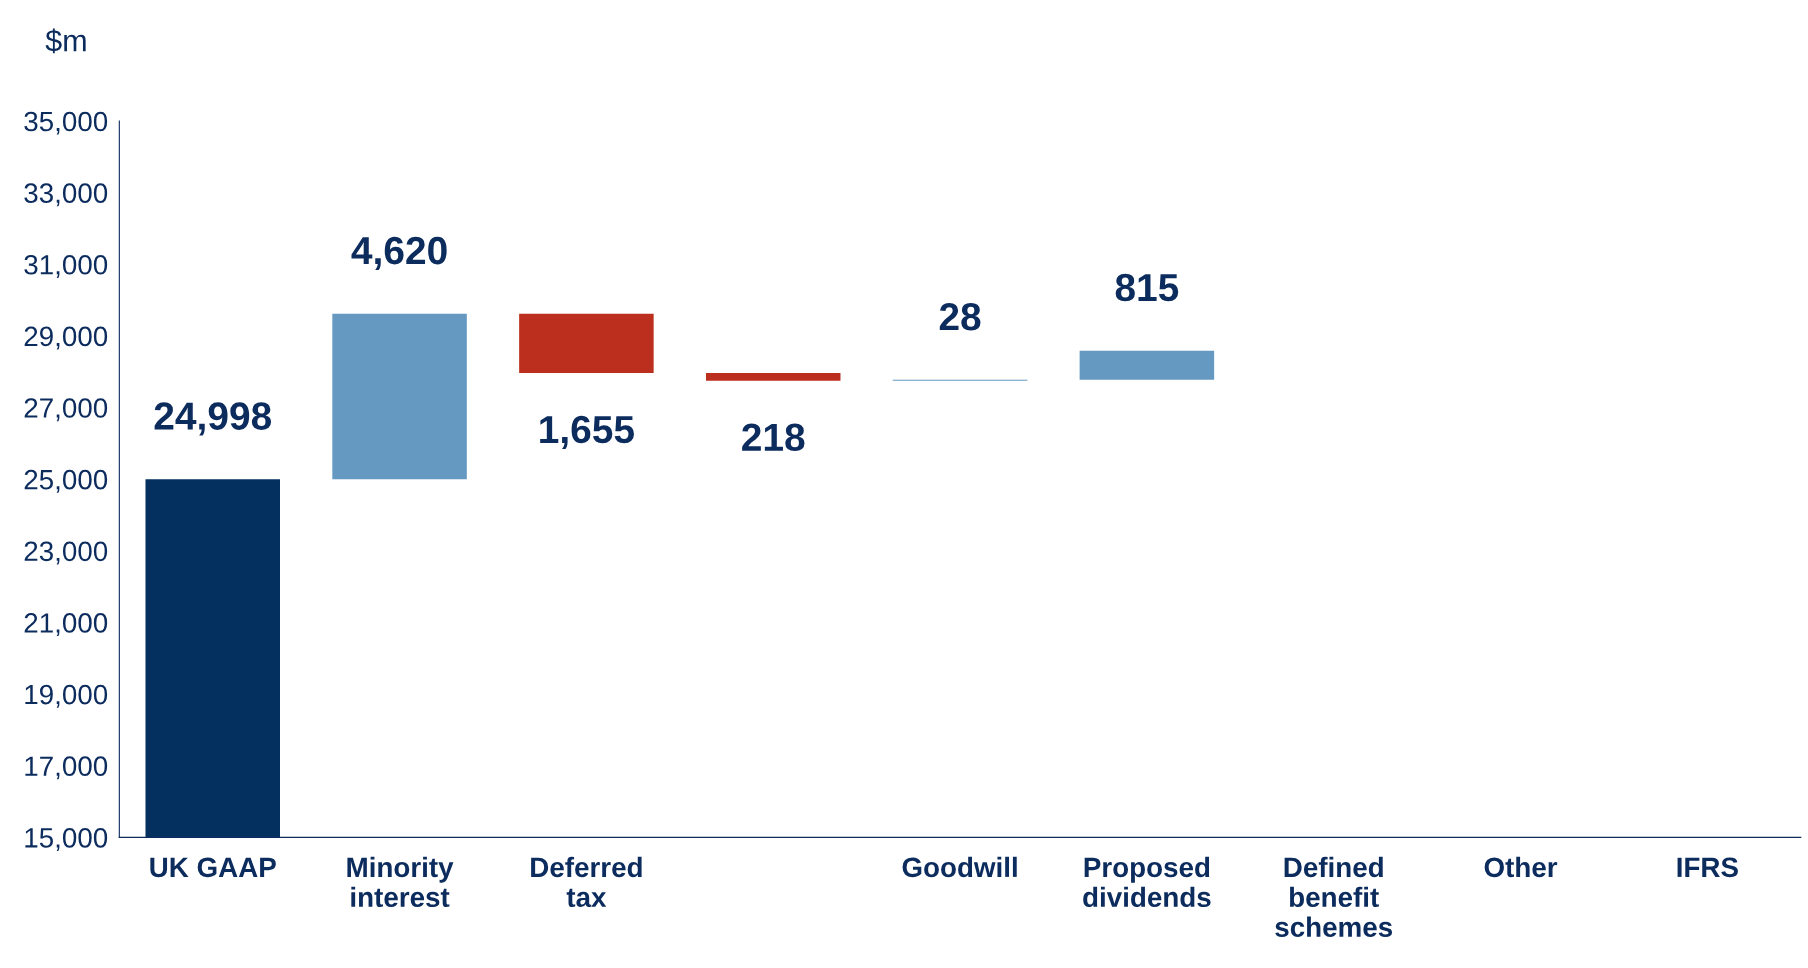  What do you see at coordinates (400, 882) in the screenshot?
I see `x-tick-label: Minority interest` at bounding box center [400, 882].